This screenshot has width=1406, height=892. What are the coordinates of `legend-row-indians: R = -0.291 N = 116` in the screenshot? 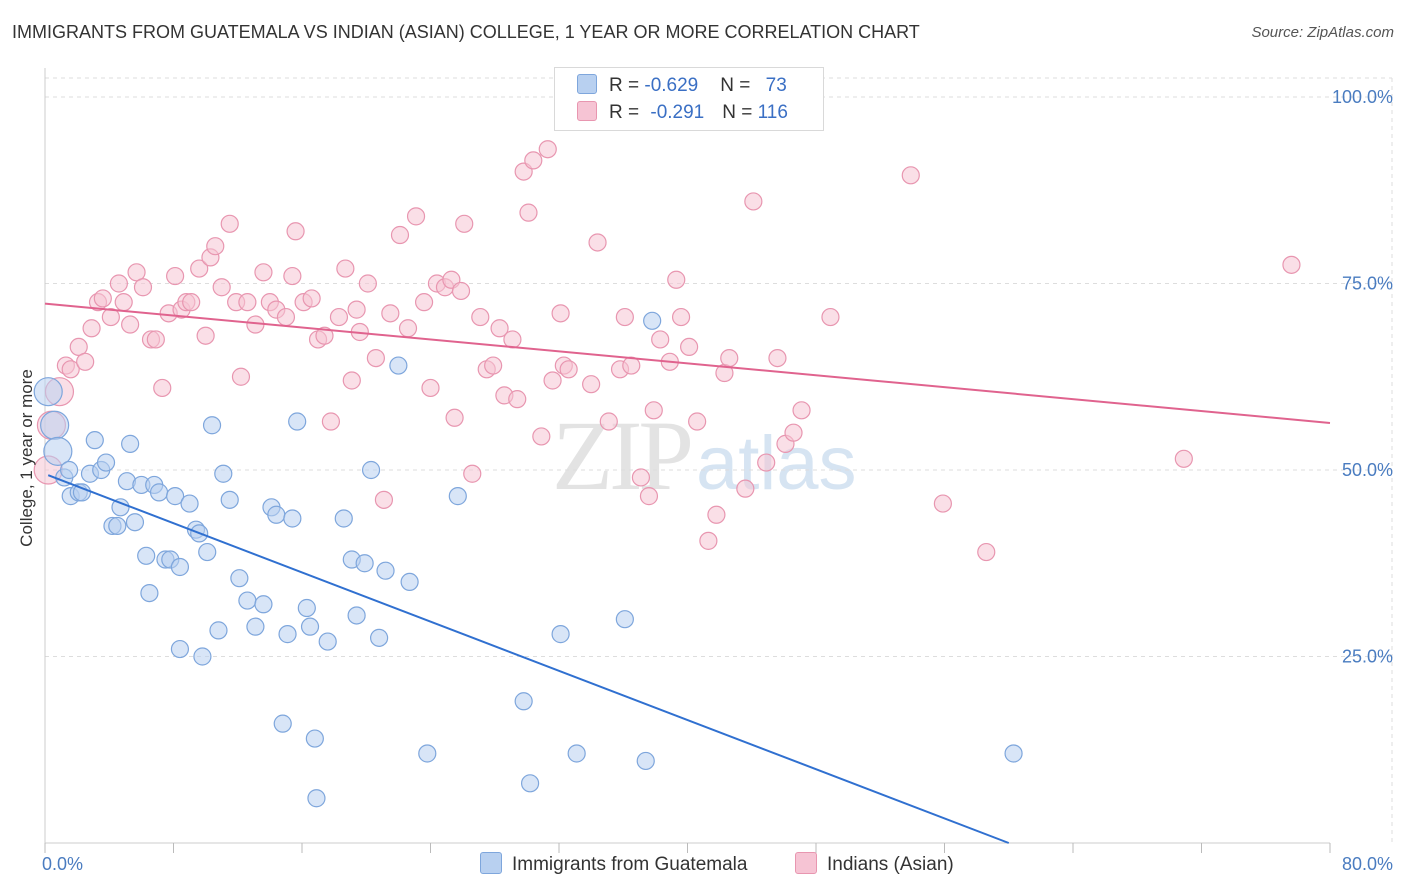 It's located at (682, 113).